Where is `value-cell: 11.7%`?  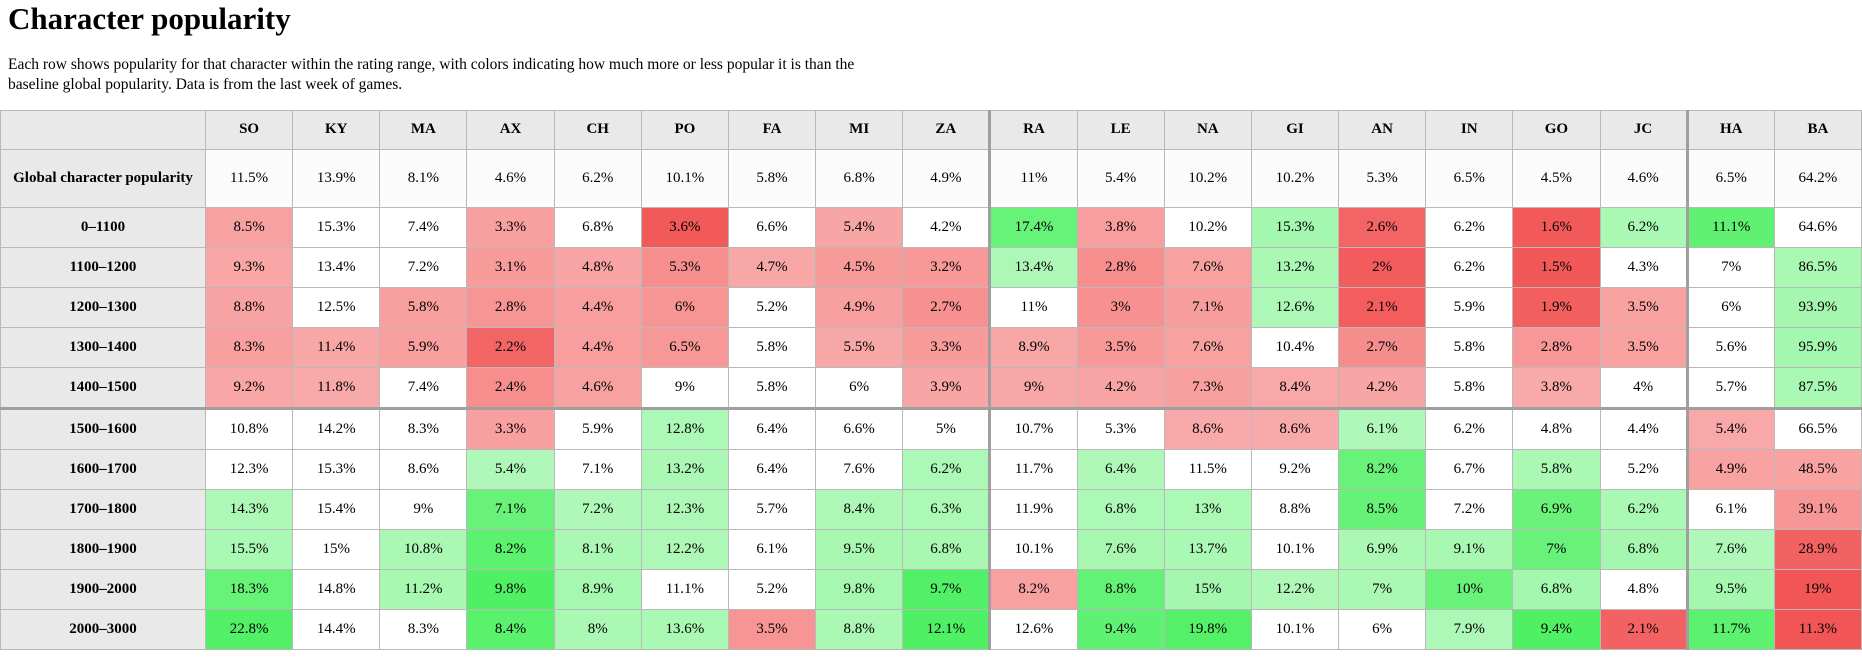
value-cell: 11.7% is located at coordinates (1033, 469).